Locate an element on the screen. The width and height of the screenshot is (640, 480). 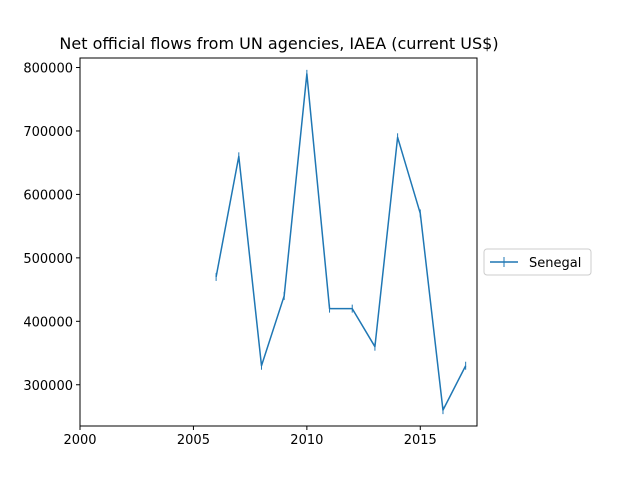
x-tick-label: 2015 is located at coordinates (420, 440).